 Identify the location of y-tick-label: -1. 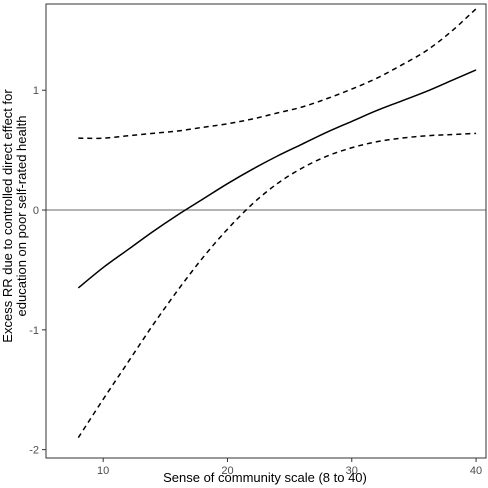
(34, 331).